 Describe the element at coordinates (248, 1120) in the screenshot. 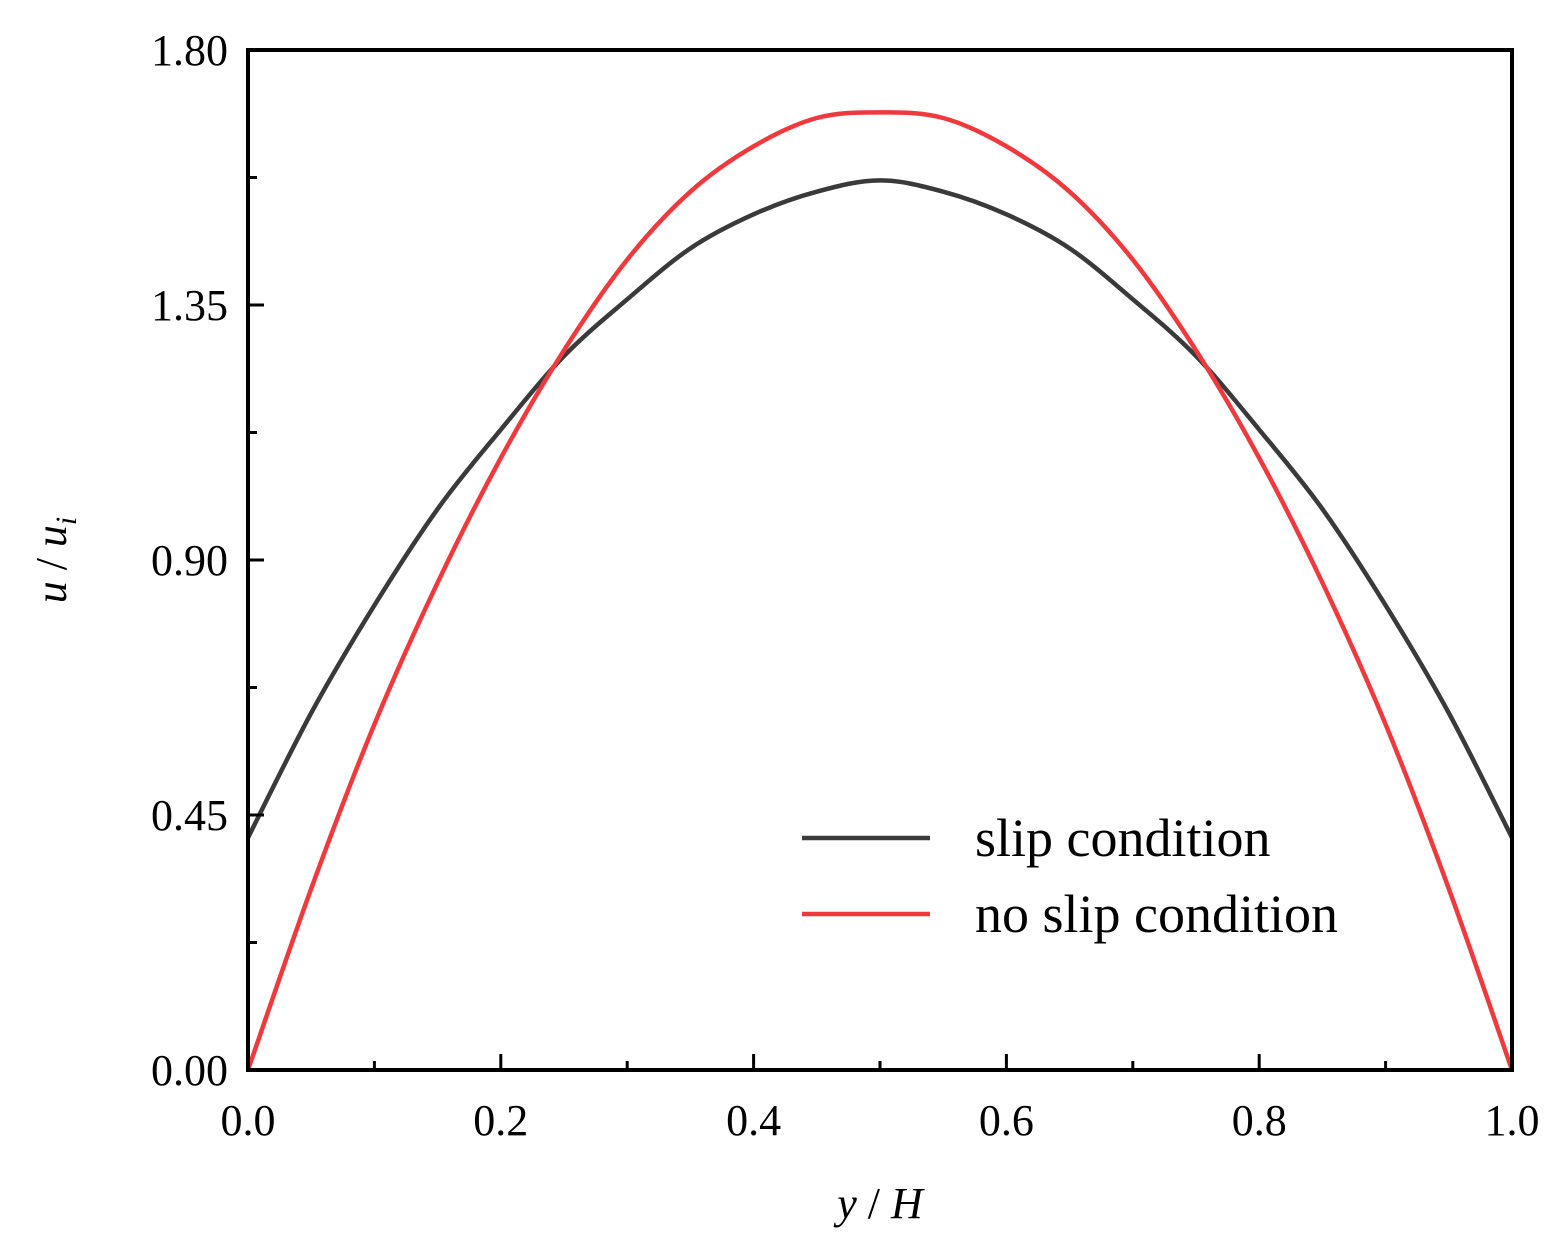

I see `x-tick-label: 0.0` at that location.